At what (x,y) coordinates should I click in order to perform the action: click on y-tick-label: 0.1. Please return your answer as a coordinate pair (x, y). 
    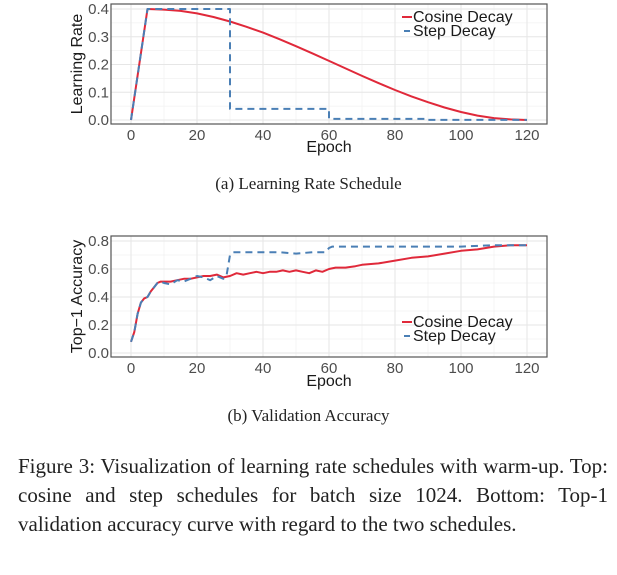
    Looking at the image, I should click on (98, 92).